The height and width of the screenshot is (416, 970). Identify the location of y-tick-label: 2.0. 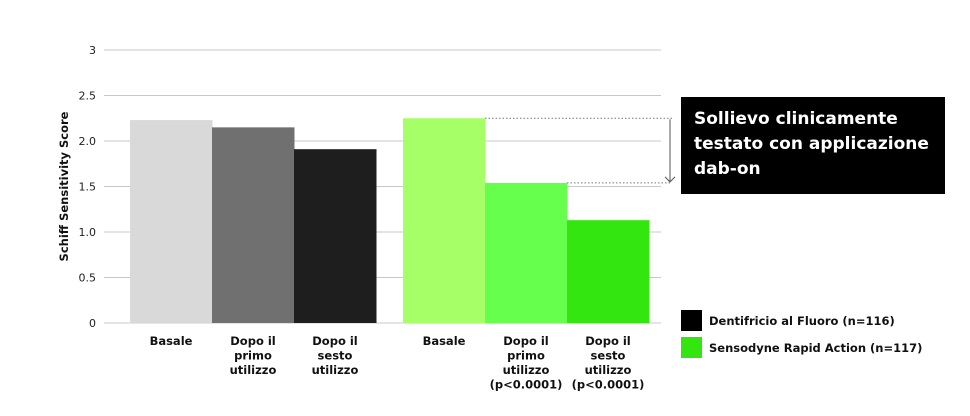
(88, 141).